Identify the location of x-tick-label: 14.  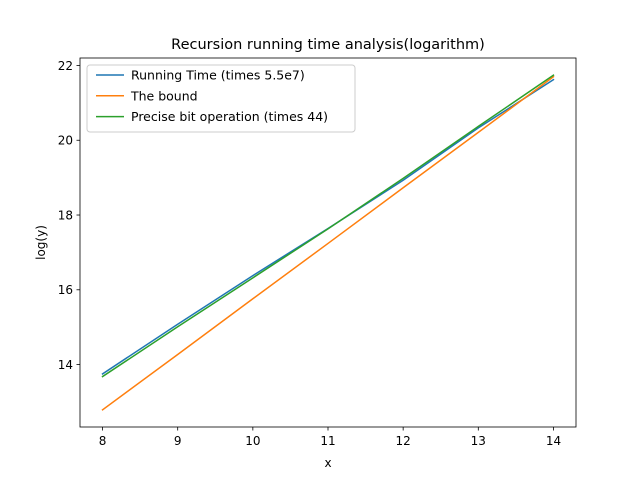
(553, 441).